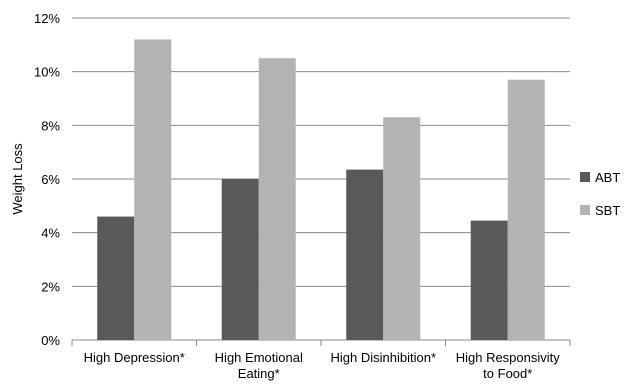 This screenshot has height=385, width=630. What do you see at coordinates (259, 357) in the screenshot?
I see `x-category-label: High Emotional` at bounding box center [259, 357].